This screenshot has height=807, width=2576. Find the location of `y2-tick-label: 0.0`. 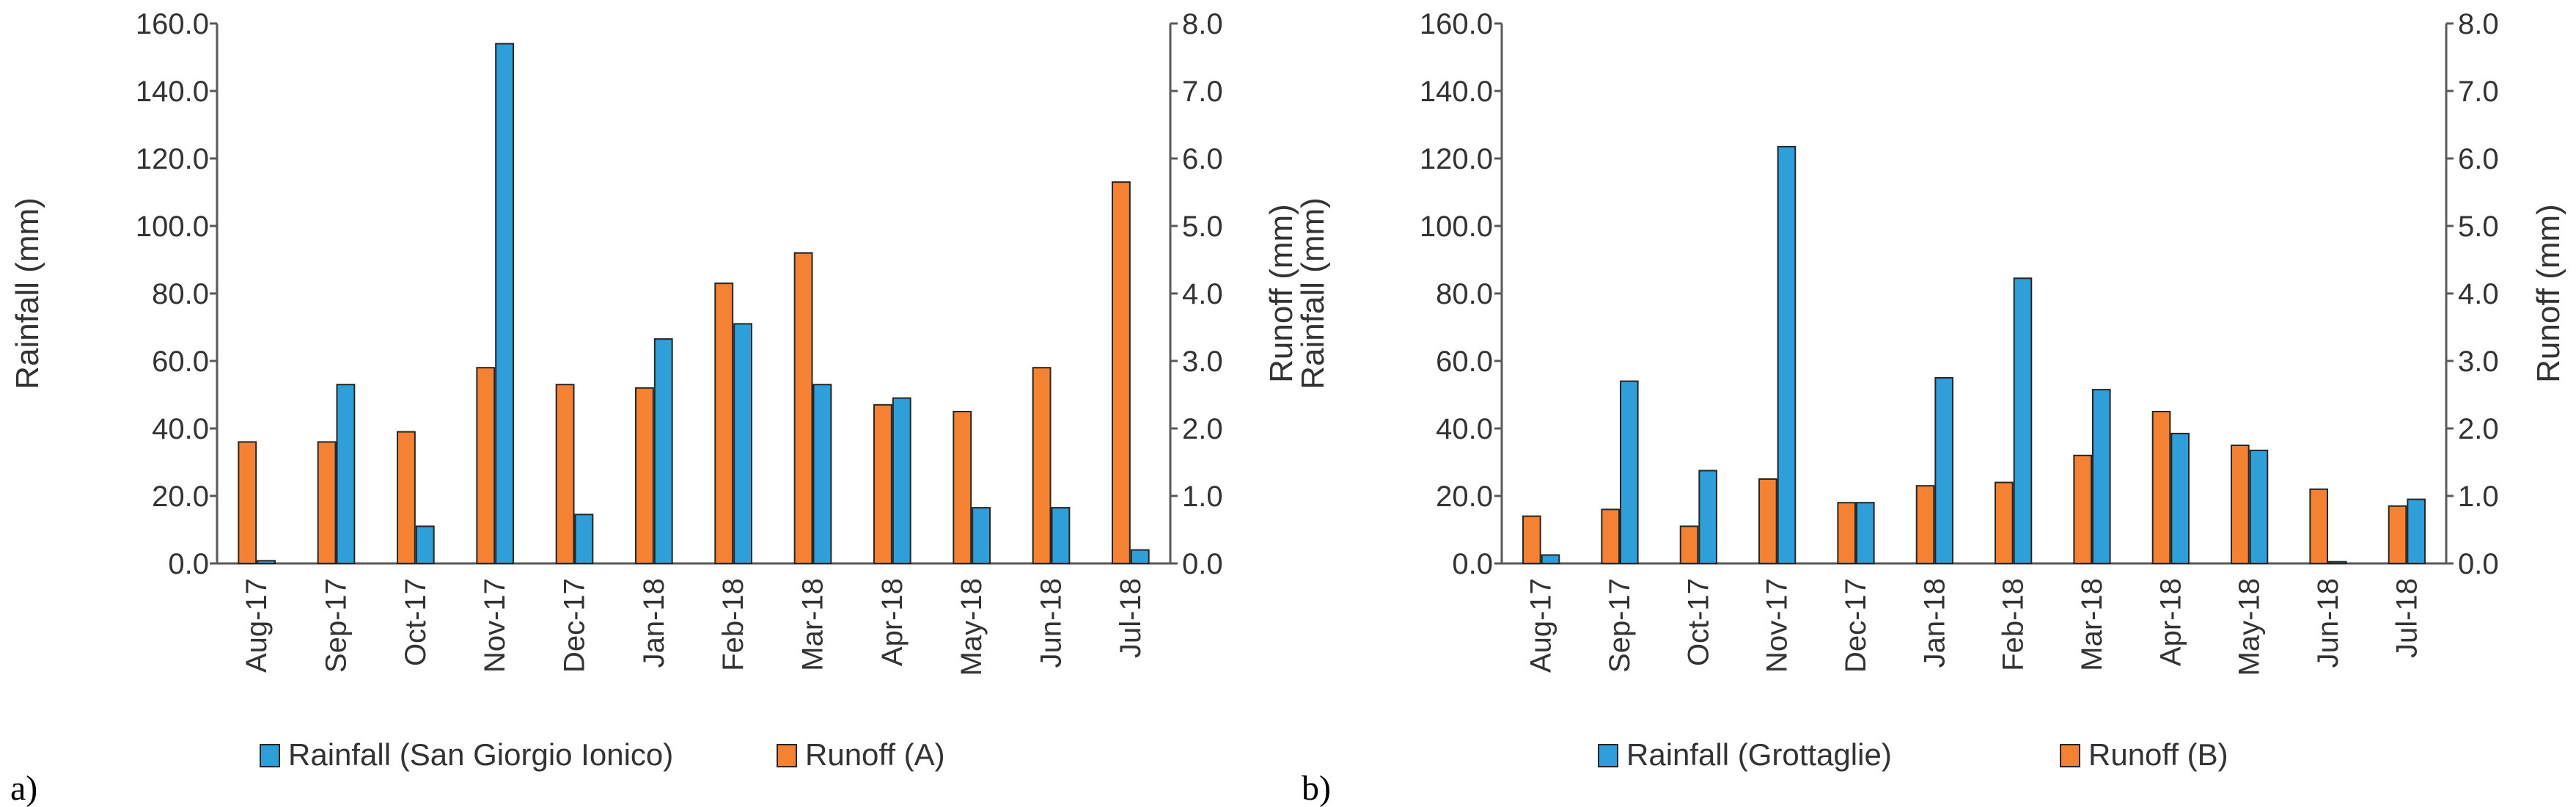

y2-tick-label: 0.0 is located at coordinates (2478, 564).